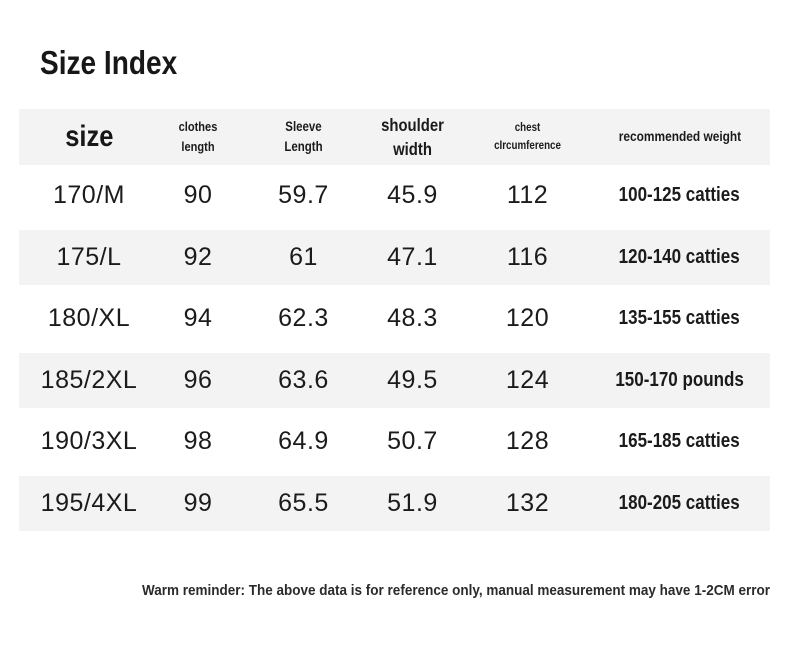  What do you see at coordinates (109, 62) in the screenshot?
I see `page-title: Size Index` at bounding box center [109, 62].